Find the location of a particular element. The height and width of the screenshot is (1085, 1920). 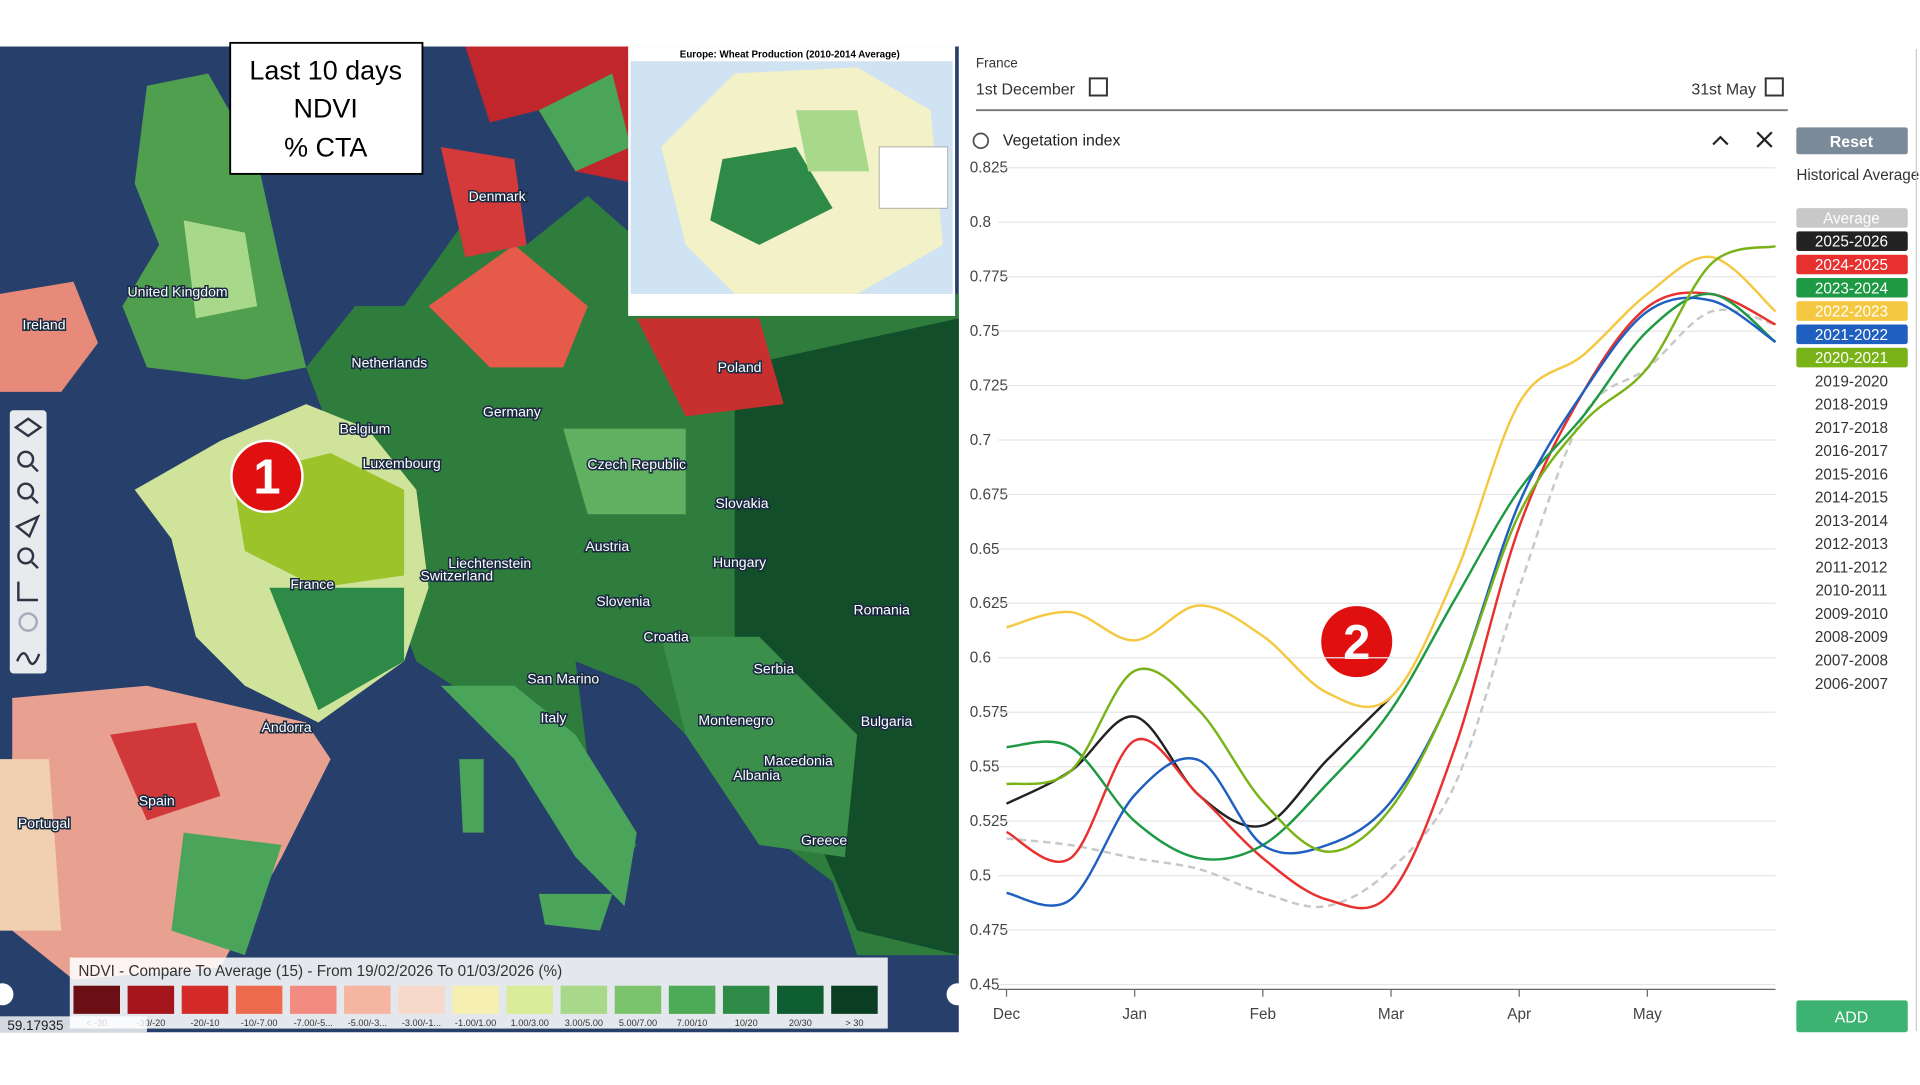

overlay-text: % CTA is located at coordinates (325, 148).